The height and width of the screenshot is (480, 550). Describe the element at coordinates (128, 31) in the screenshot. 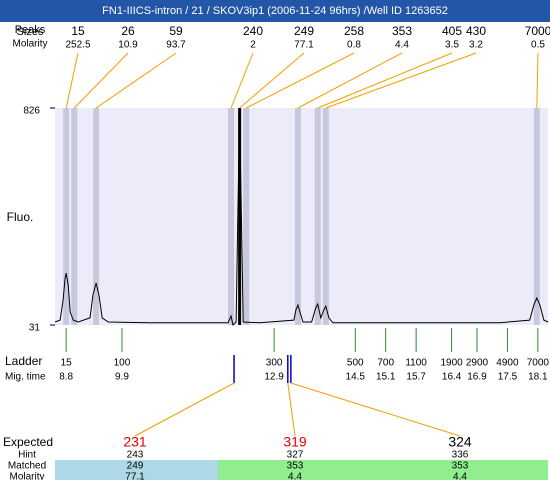

I see `peak-size: 26` at that location.